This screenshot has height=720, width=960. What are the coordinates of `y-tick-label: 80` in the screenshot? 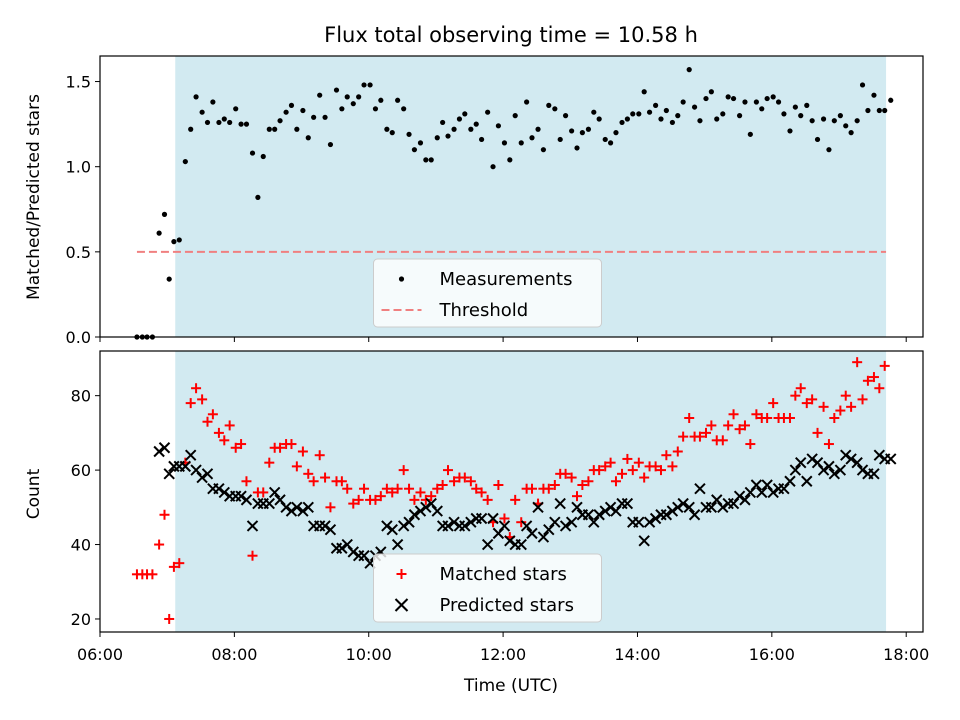 It's located at (81, 396).